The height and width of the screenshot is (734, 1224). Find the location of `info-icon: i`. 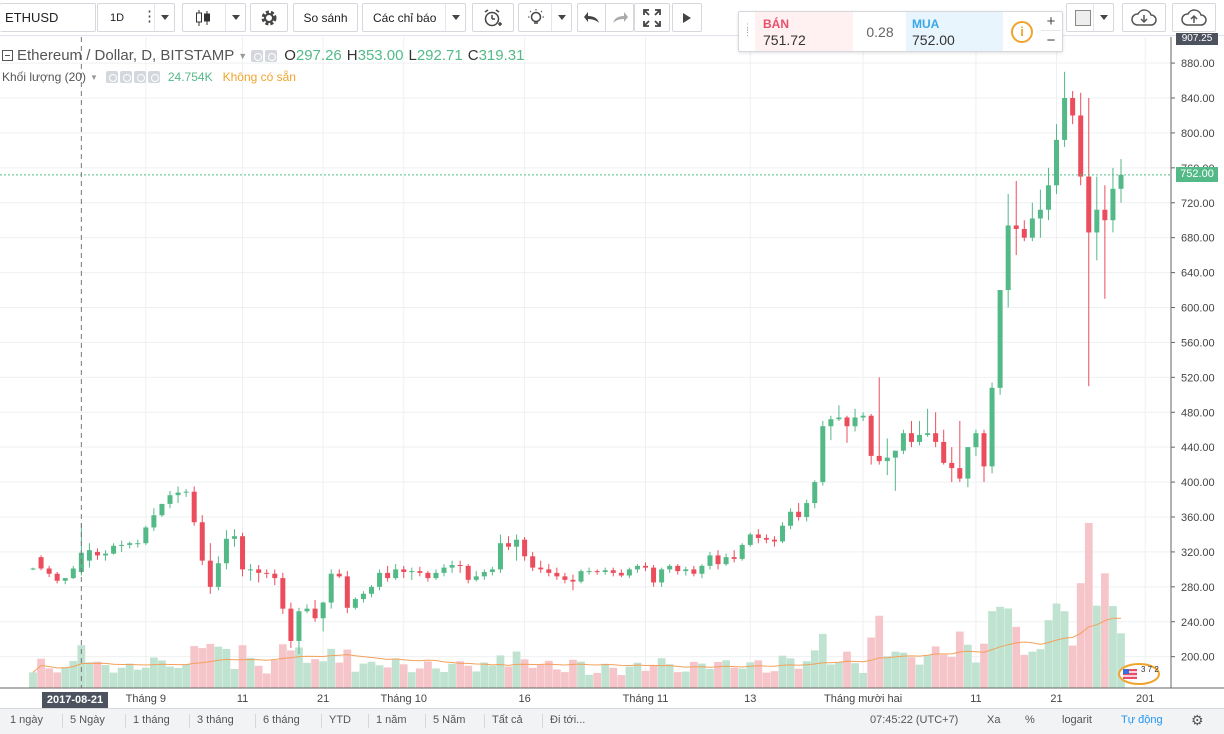

info-icon: i is located at coordinates (1022, 32).